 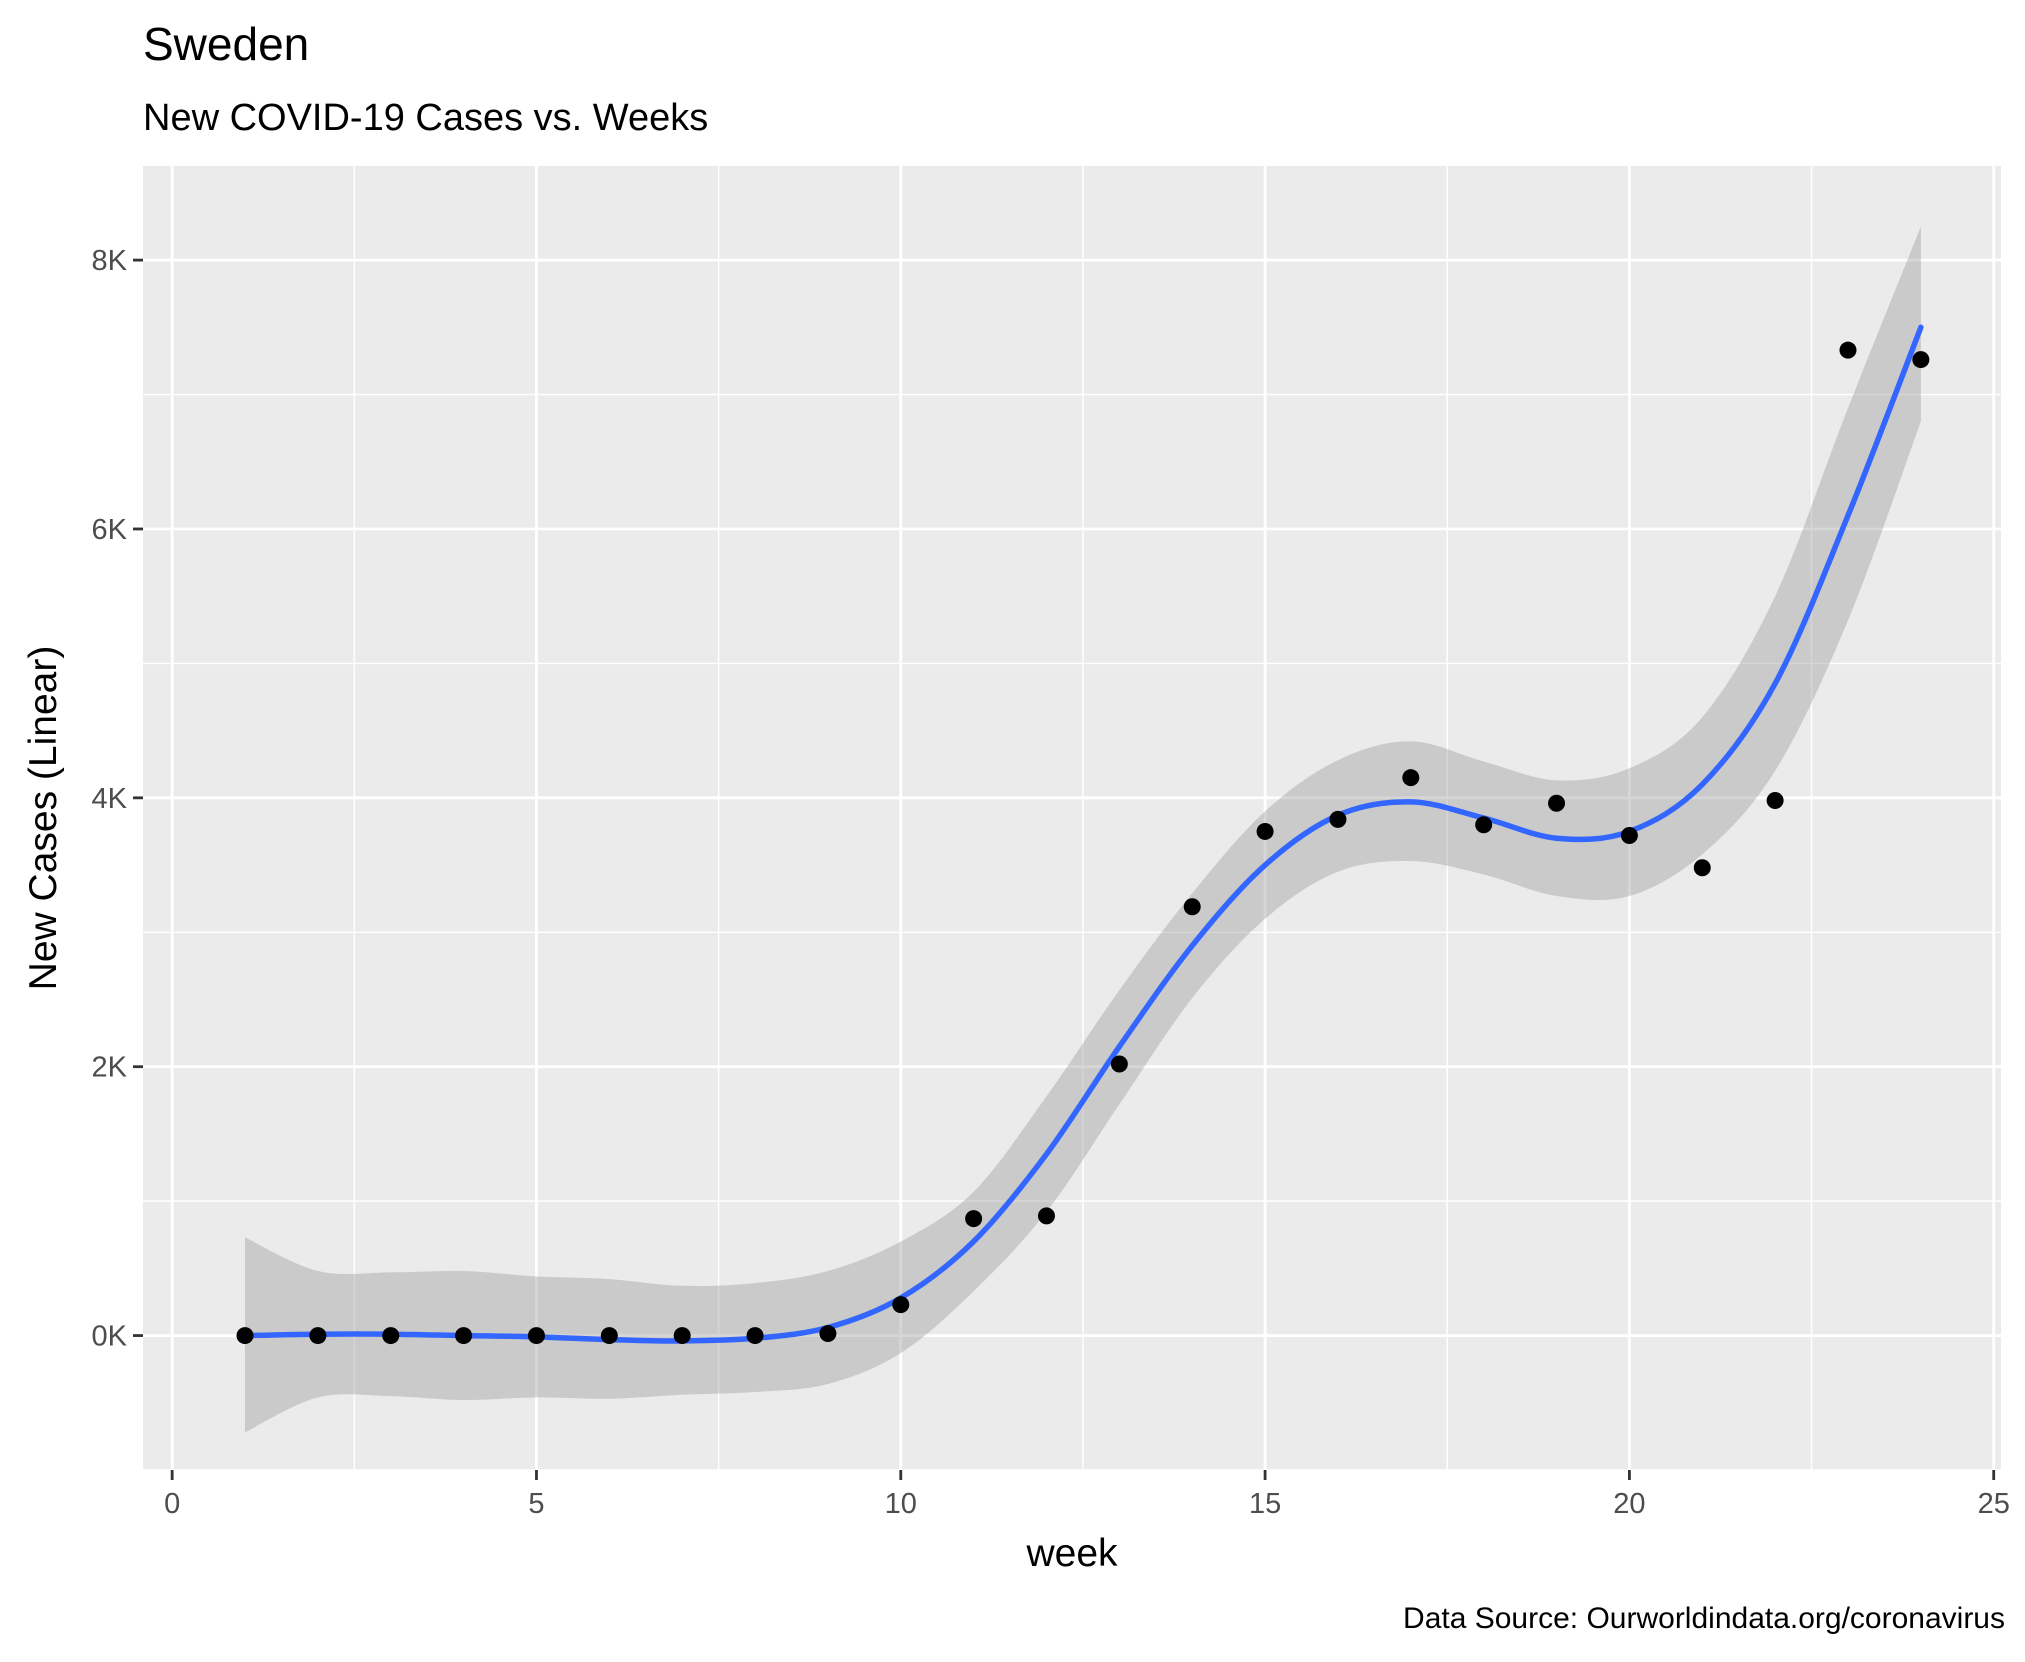 I want to click on y-tick-label-1: 2K, so click(x=110, y=1068).